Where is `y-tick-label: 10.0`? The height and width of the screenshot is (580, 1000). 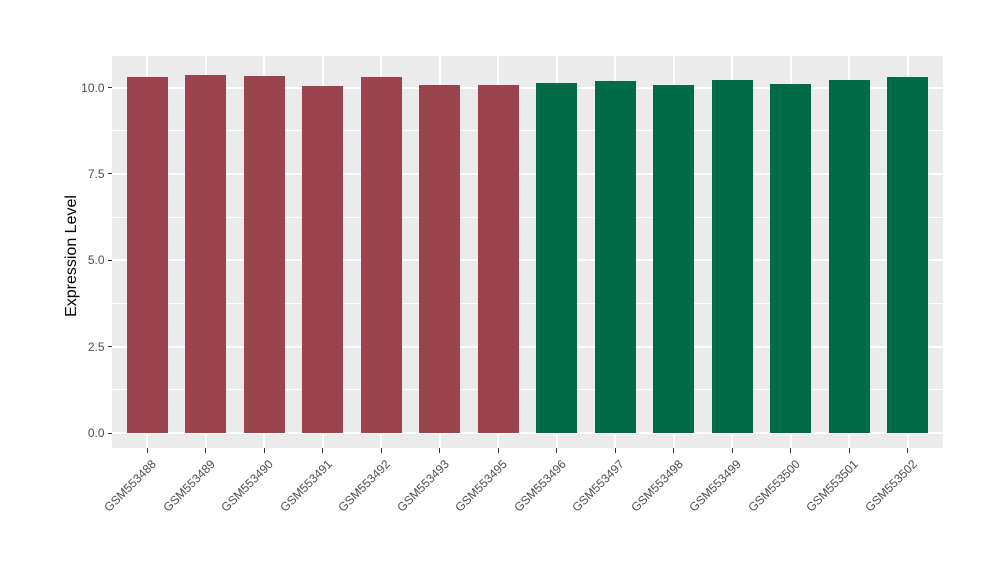 y-tick-label: 10.0 is located at coordinates (93, 87).